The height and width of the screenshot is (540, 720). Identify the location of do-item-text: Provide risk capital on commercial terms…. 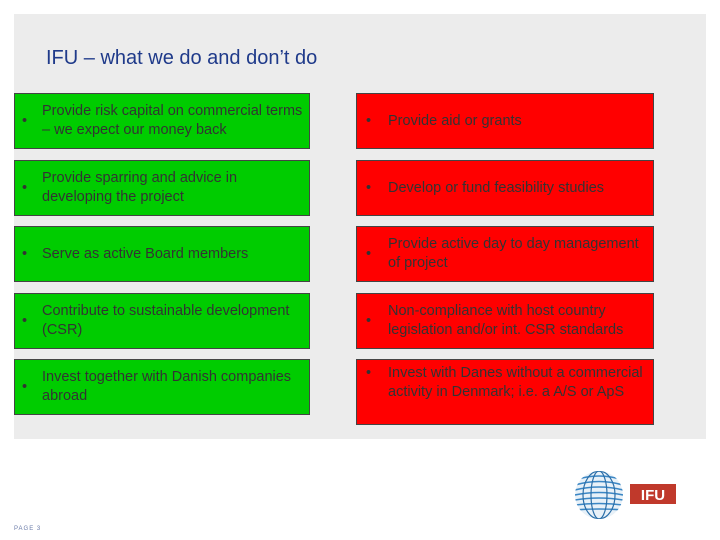
(172, 120).